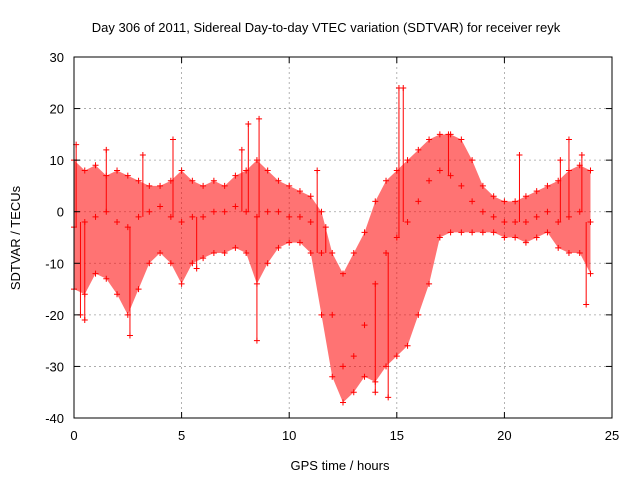 This screenshot has height=480, width=640. I want to click on x-tick-label: 15, so click(397, 435).